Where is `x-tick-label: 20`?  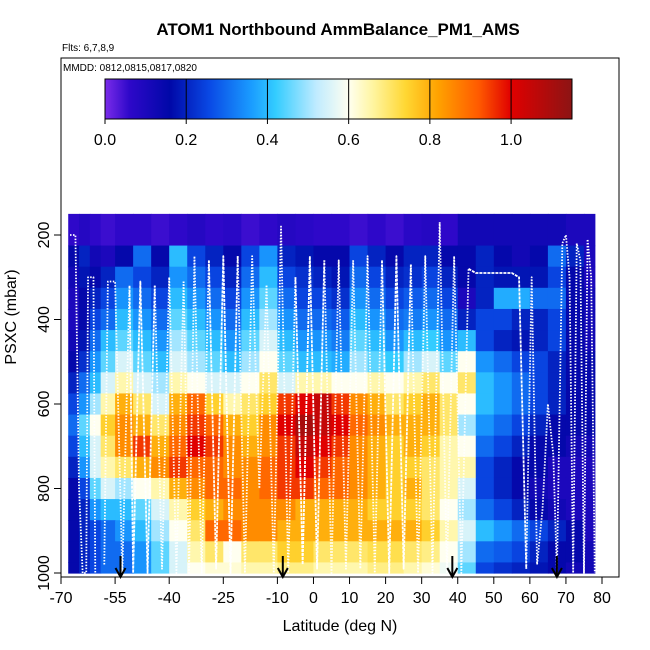 x-tick-label: 20 is located at coordinates (386, 598).